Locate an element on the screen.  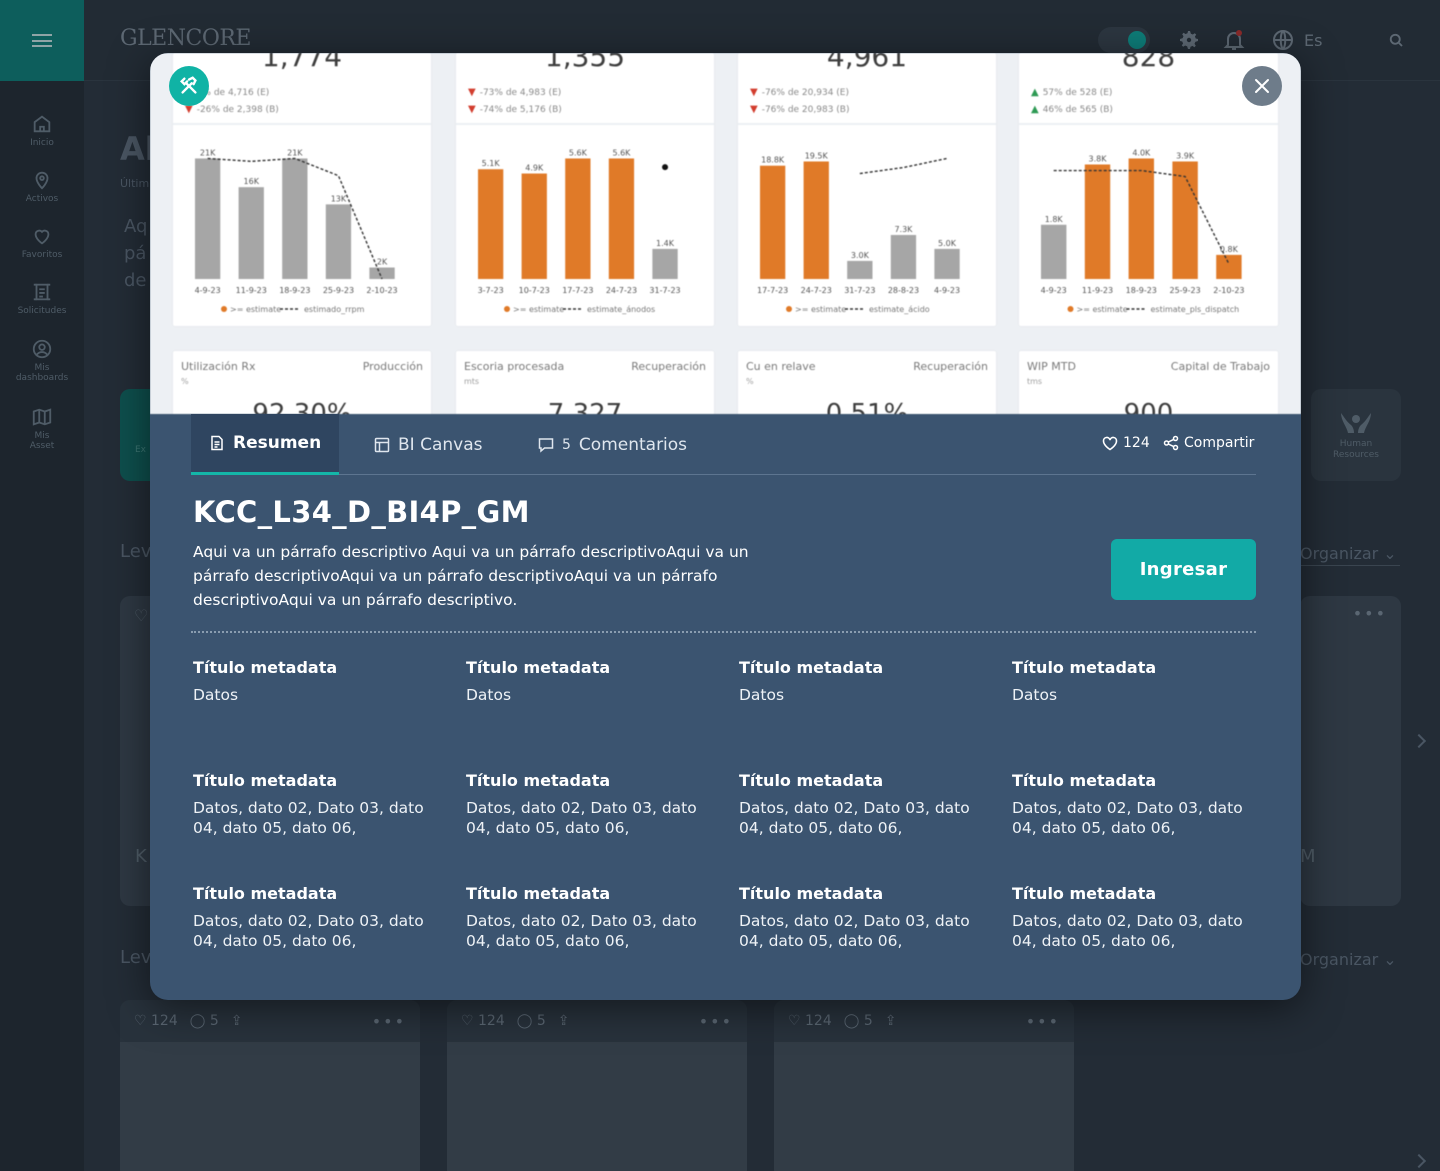
share-icon is located at coordinates (1171, 443).